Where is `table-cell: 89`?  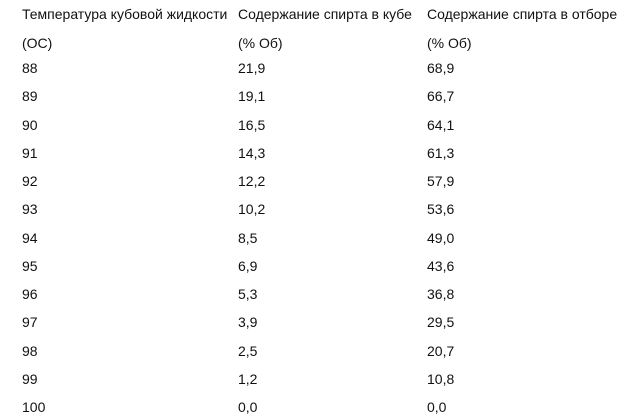 table-cell: 89 is located at coordinates (30, 96).